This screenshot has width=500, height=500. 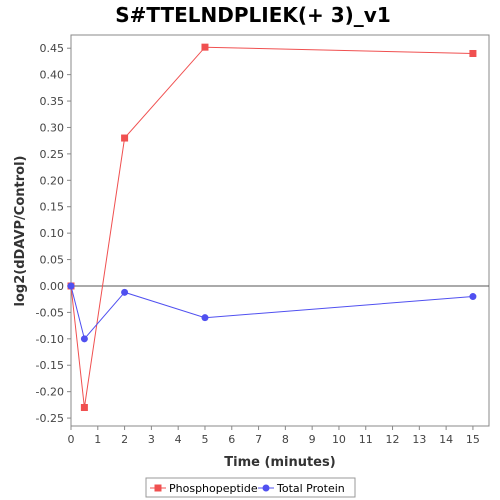 What do you see at coordinates (213, 488) in the screenshot?
I see `legend-label: Phosphopeptide` at bounding box center [213, 488].